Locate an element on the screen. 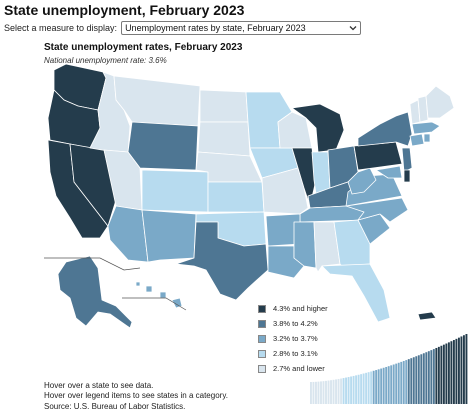  state-massachusetts is located at coordinates (426, 128).